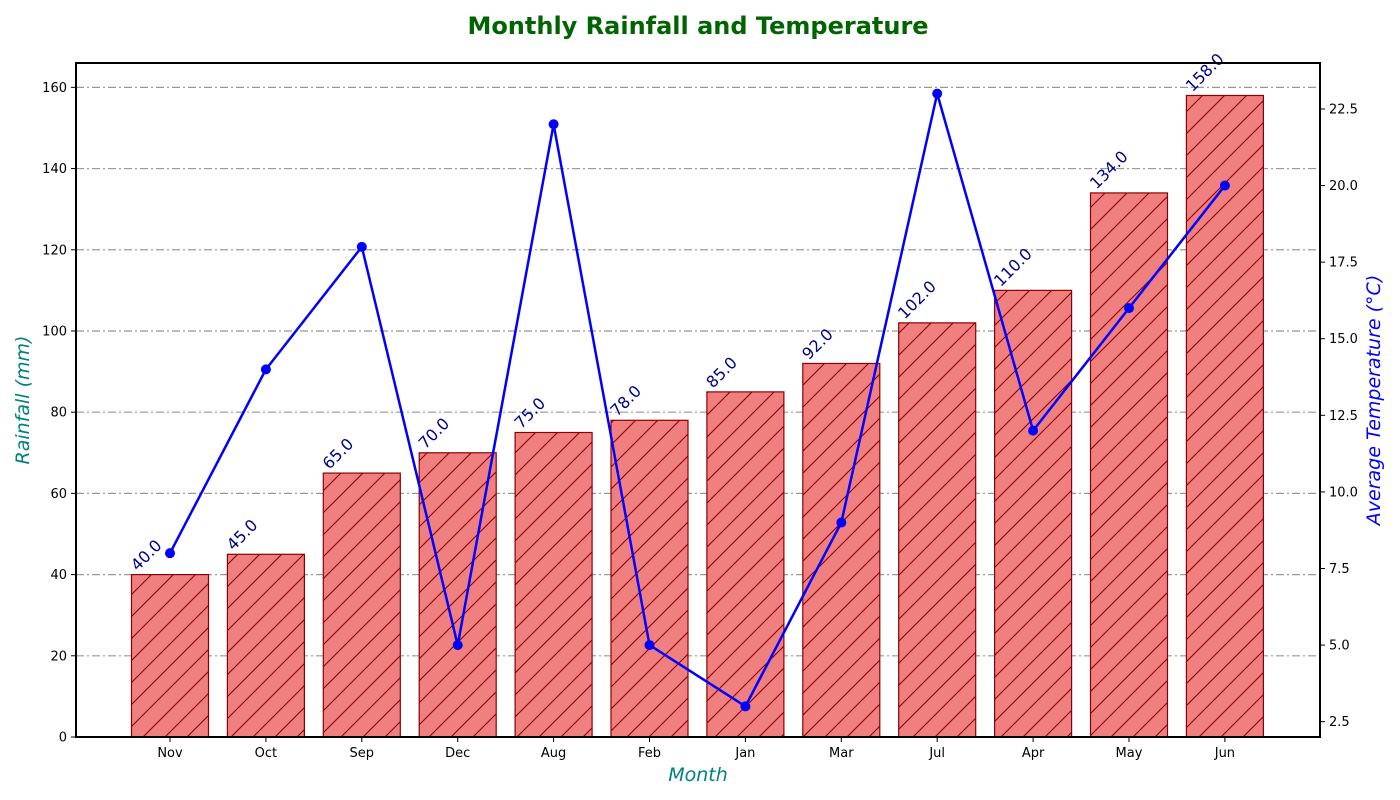 Image resolution: width=1400 pixels, height=800 pixels. Describe the element at coordinates (649, 753) in the screenshot. I see `x-tick-label: Feb` at that location.